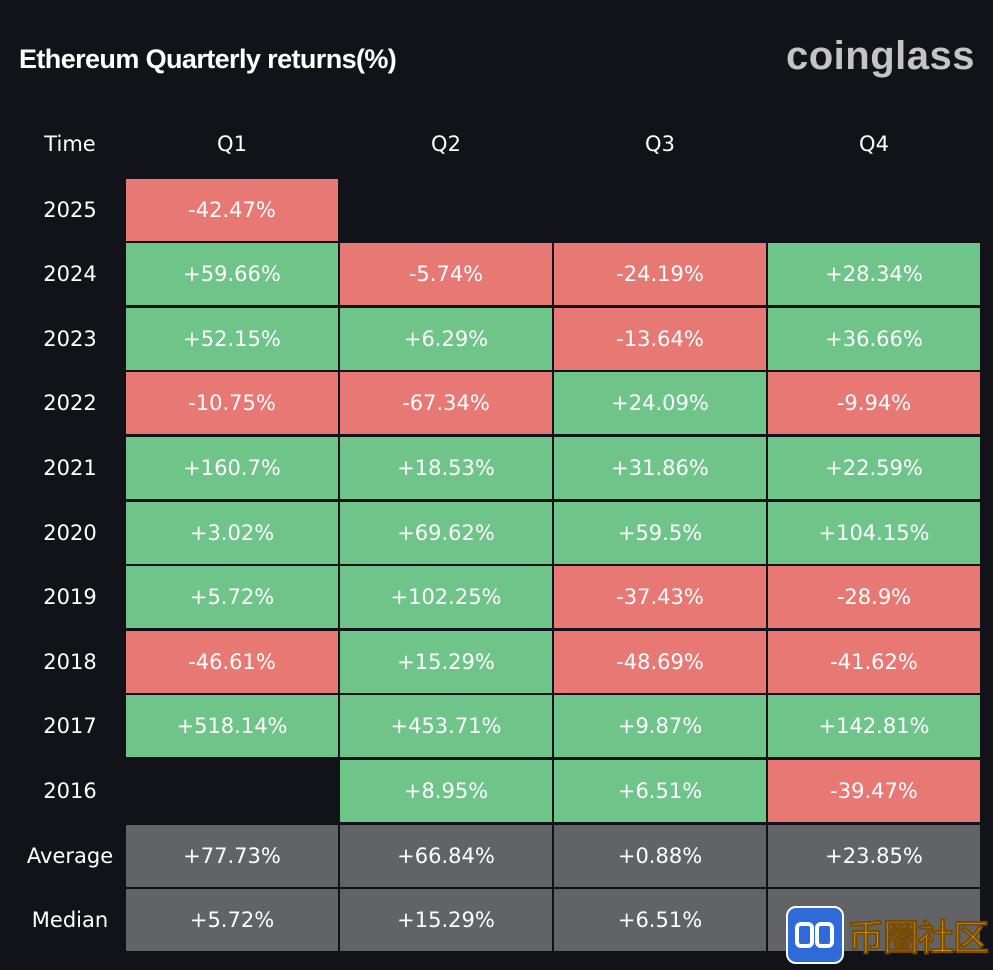 Image resolution: width=993 pixels, height=970 pixels. Describe the element at coordinates (874, 532) in the screenshot. I see `return-cell: +104.15%` at that location.